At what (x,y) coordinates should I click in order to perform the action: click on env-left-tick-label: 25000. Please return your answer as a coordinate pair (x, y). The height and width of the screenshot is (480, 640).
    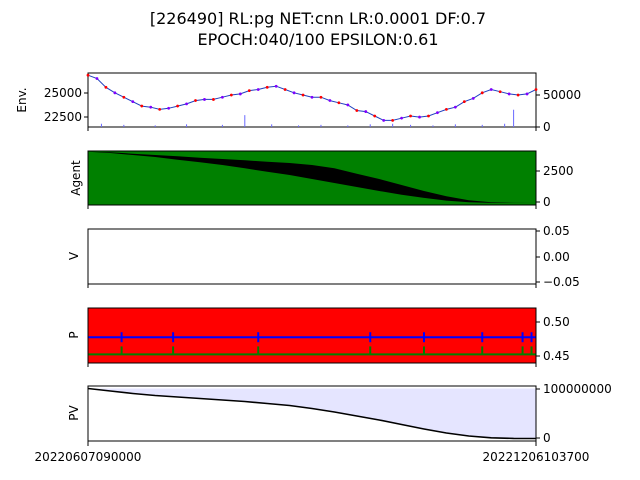
    Looking at the image, I should click on (63, 93).